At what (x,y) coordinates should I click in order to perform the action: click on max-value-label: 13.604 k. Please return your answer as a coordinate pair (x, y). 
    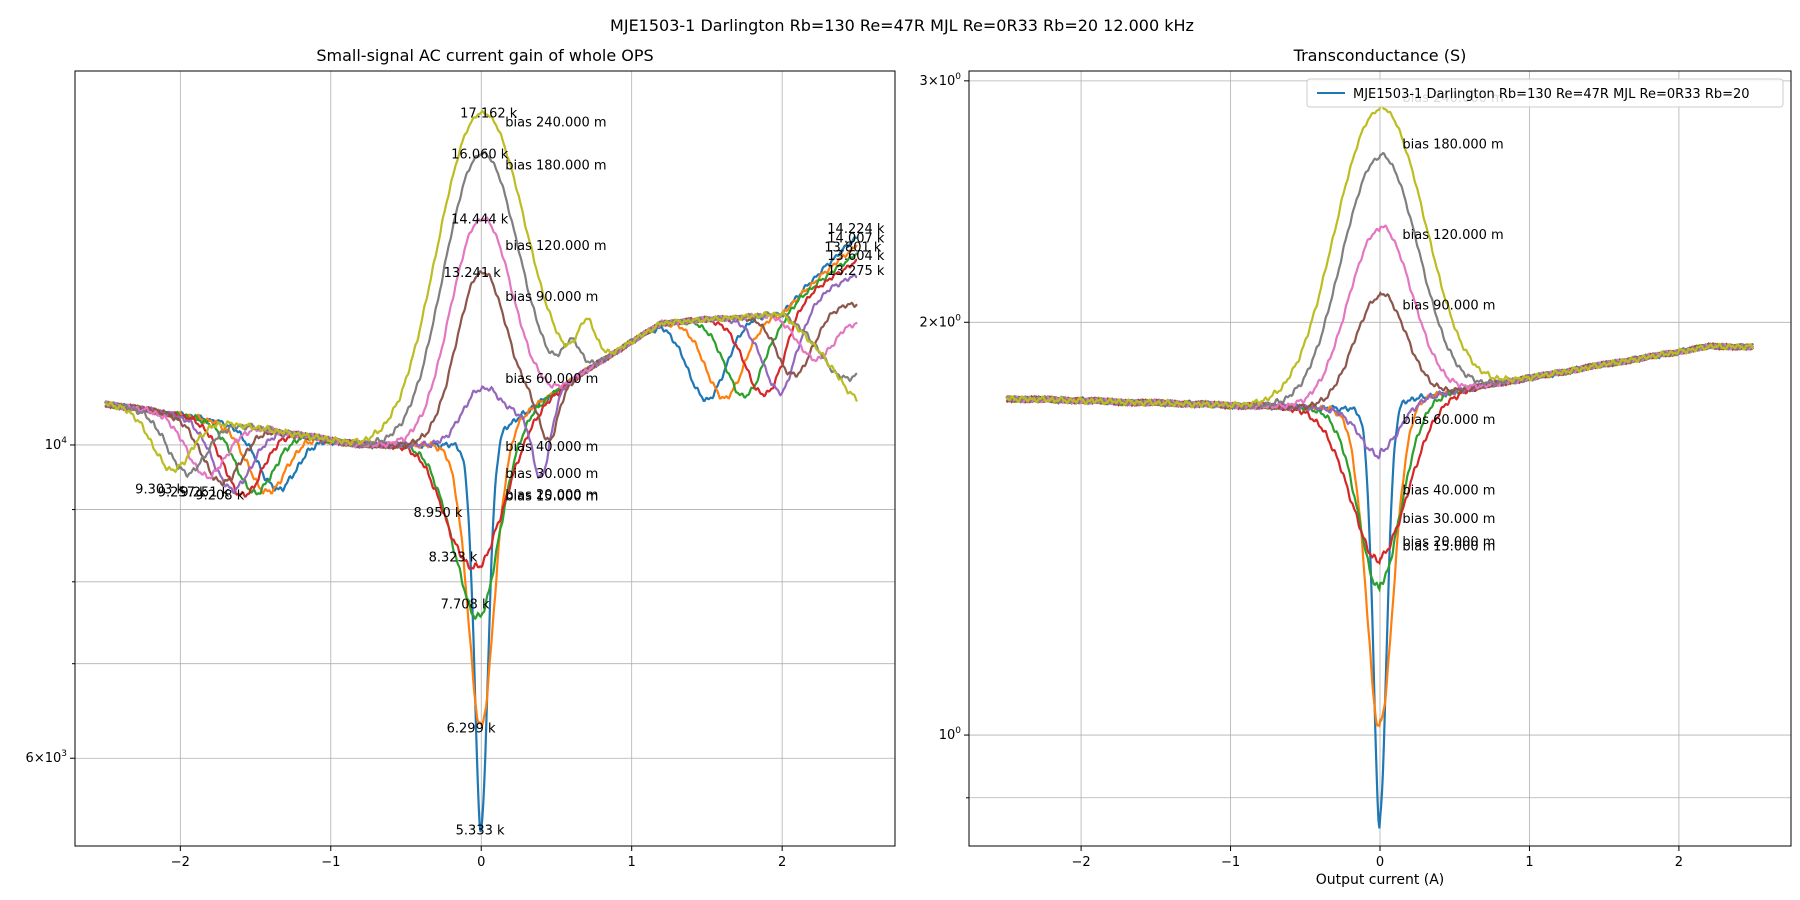
    Looking at the image, I should click on (856, 256).